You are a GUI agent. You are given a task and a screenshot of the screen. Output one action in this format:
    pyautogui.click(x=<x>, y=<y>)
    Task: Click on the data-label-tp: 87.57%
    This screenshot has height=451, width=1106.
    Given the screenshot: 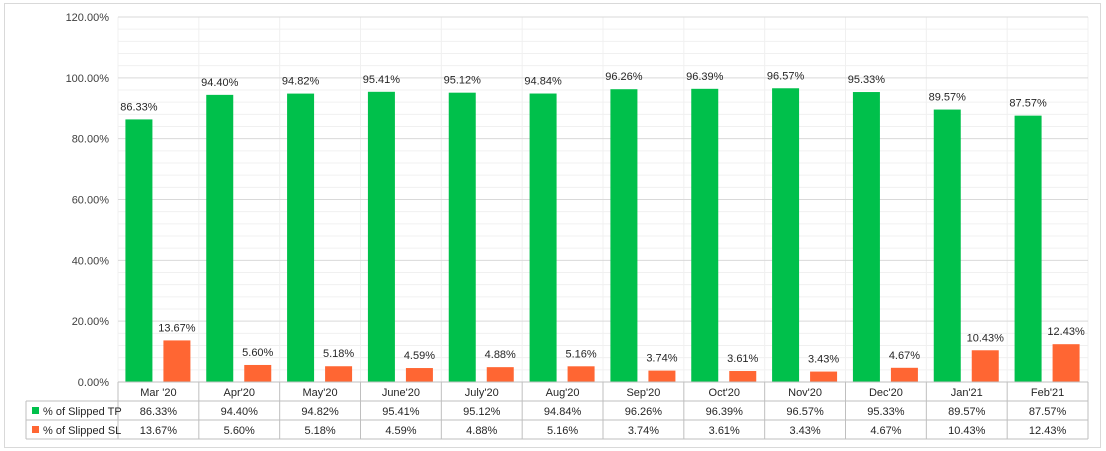 What is the action you would take?
    pyautogui.click(x=1028, y=104)
    